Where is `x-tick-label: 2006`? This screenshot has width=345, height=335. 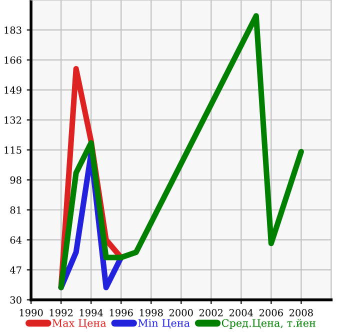
x-tick-label: 2006 is located at coordinates (271, 312).